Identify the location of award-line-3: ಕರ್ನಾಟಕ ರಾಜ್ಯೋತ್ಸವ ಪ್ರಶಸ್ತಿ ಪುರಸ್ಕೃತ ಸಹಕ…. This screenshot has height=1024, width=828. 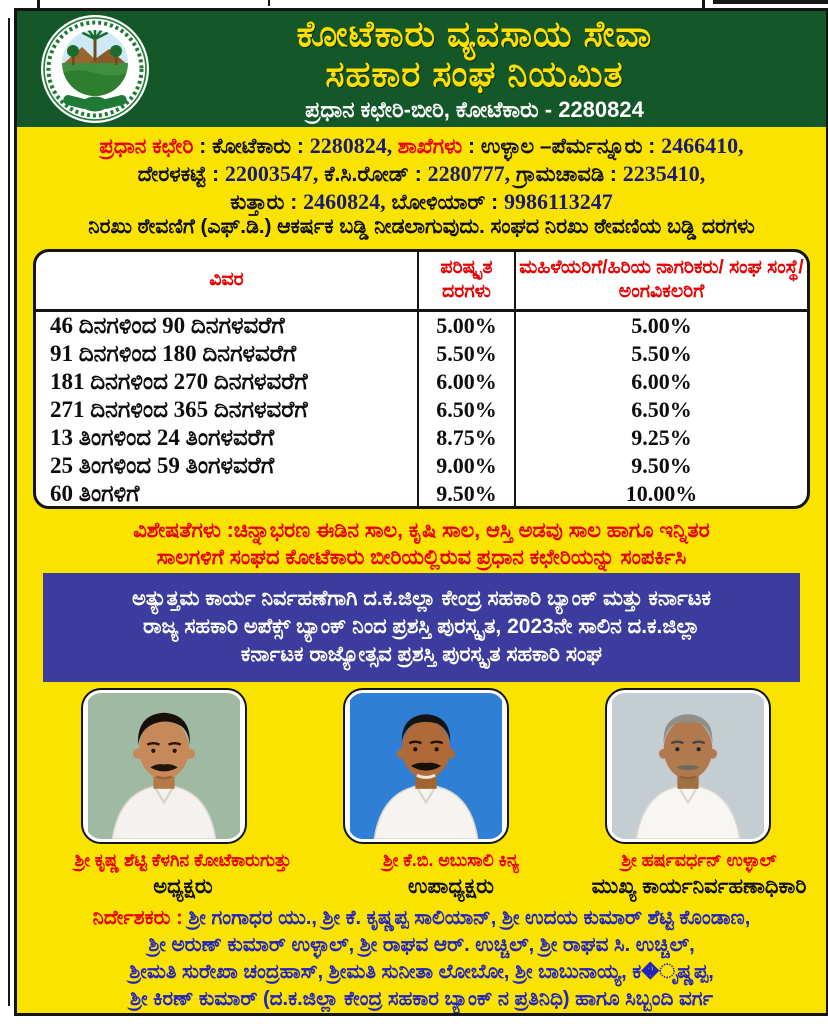
(421, 655).